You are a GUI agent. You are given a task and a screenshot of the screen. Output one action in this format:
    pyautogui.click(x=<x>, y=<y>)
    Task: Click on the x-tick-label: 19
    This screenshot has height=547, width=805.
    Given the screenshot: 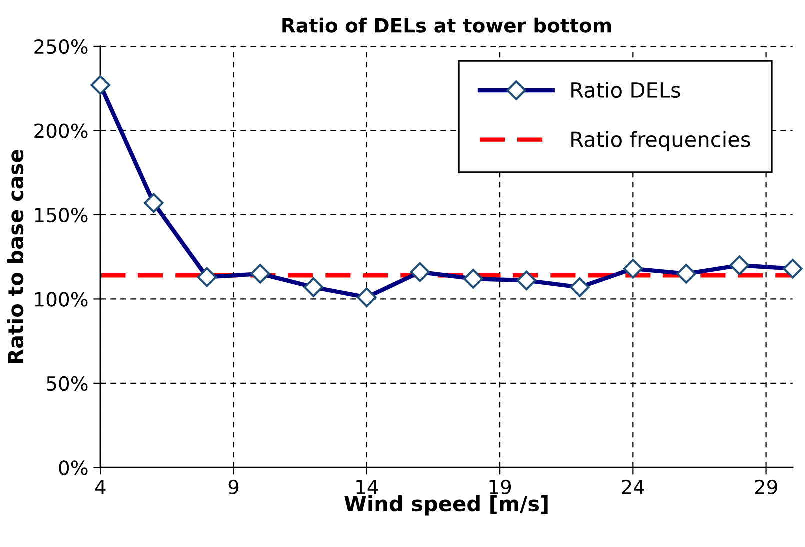 What is the action you would take?
    pyautogui.click(x=501, y=487)
    